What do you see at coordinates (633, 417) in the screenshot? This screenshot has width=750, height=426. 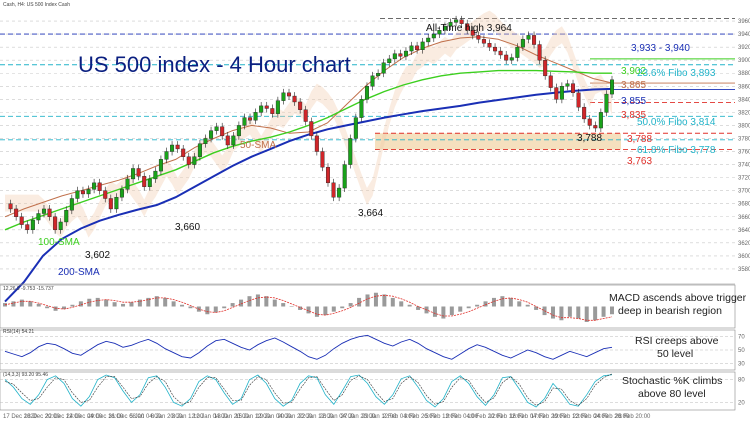 I see `x-tick-label: 26 Feb 20:00` at bounding box center [633, 417].